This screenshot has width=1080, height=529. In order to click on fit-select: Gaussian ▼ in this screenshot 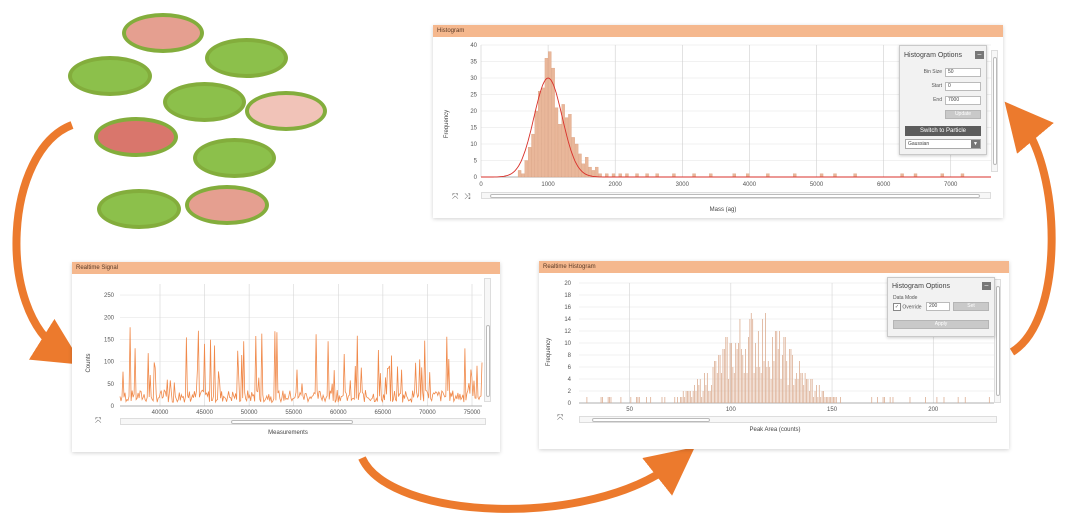, I will do `click(943, 144)`.